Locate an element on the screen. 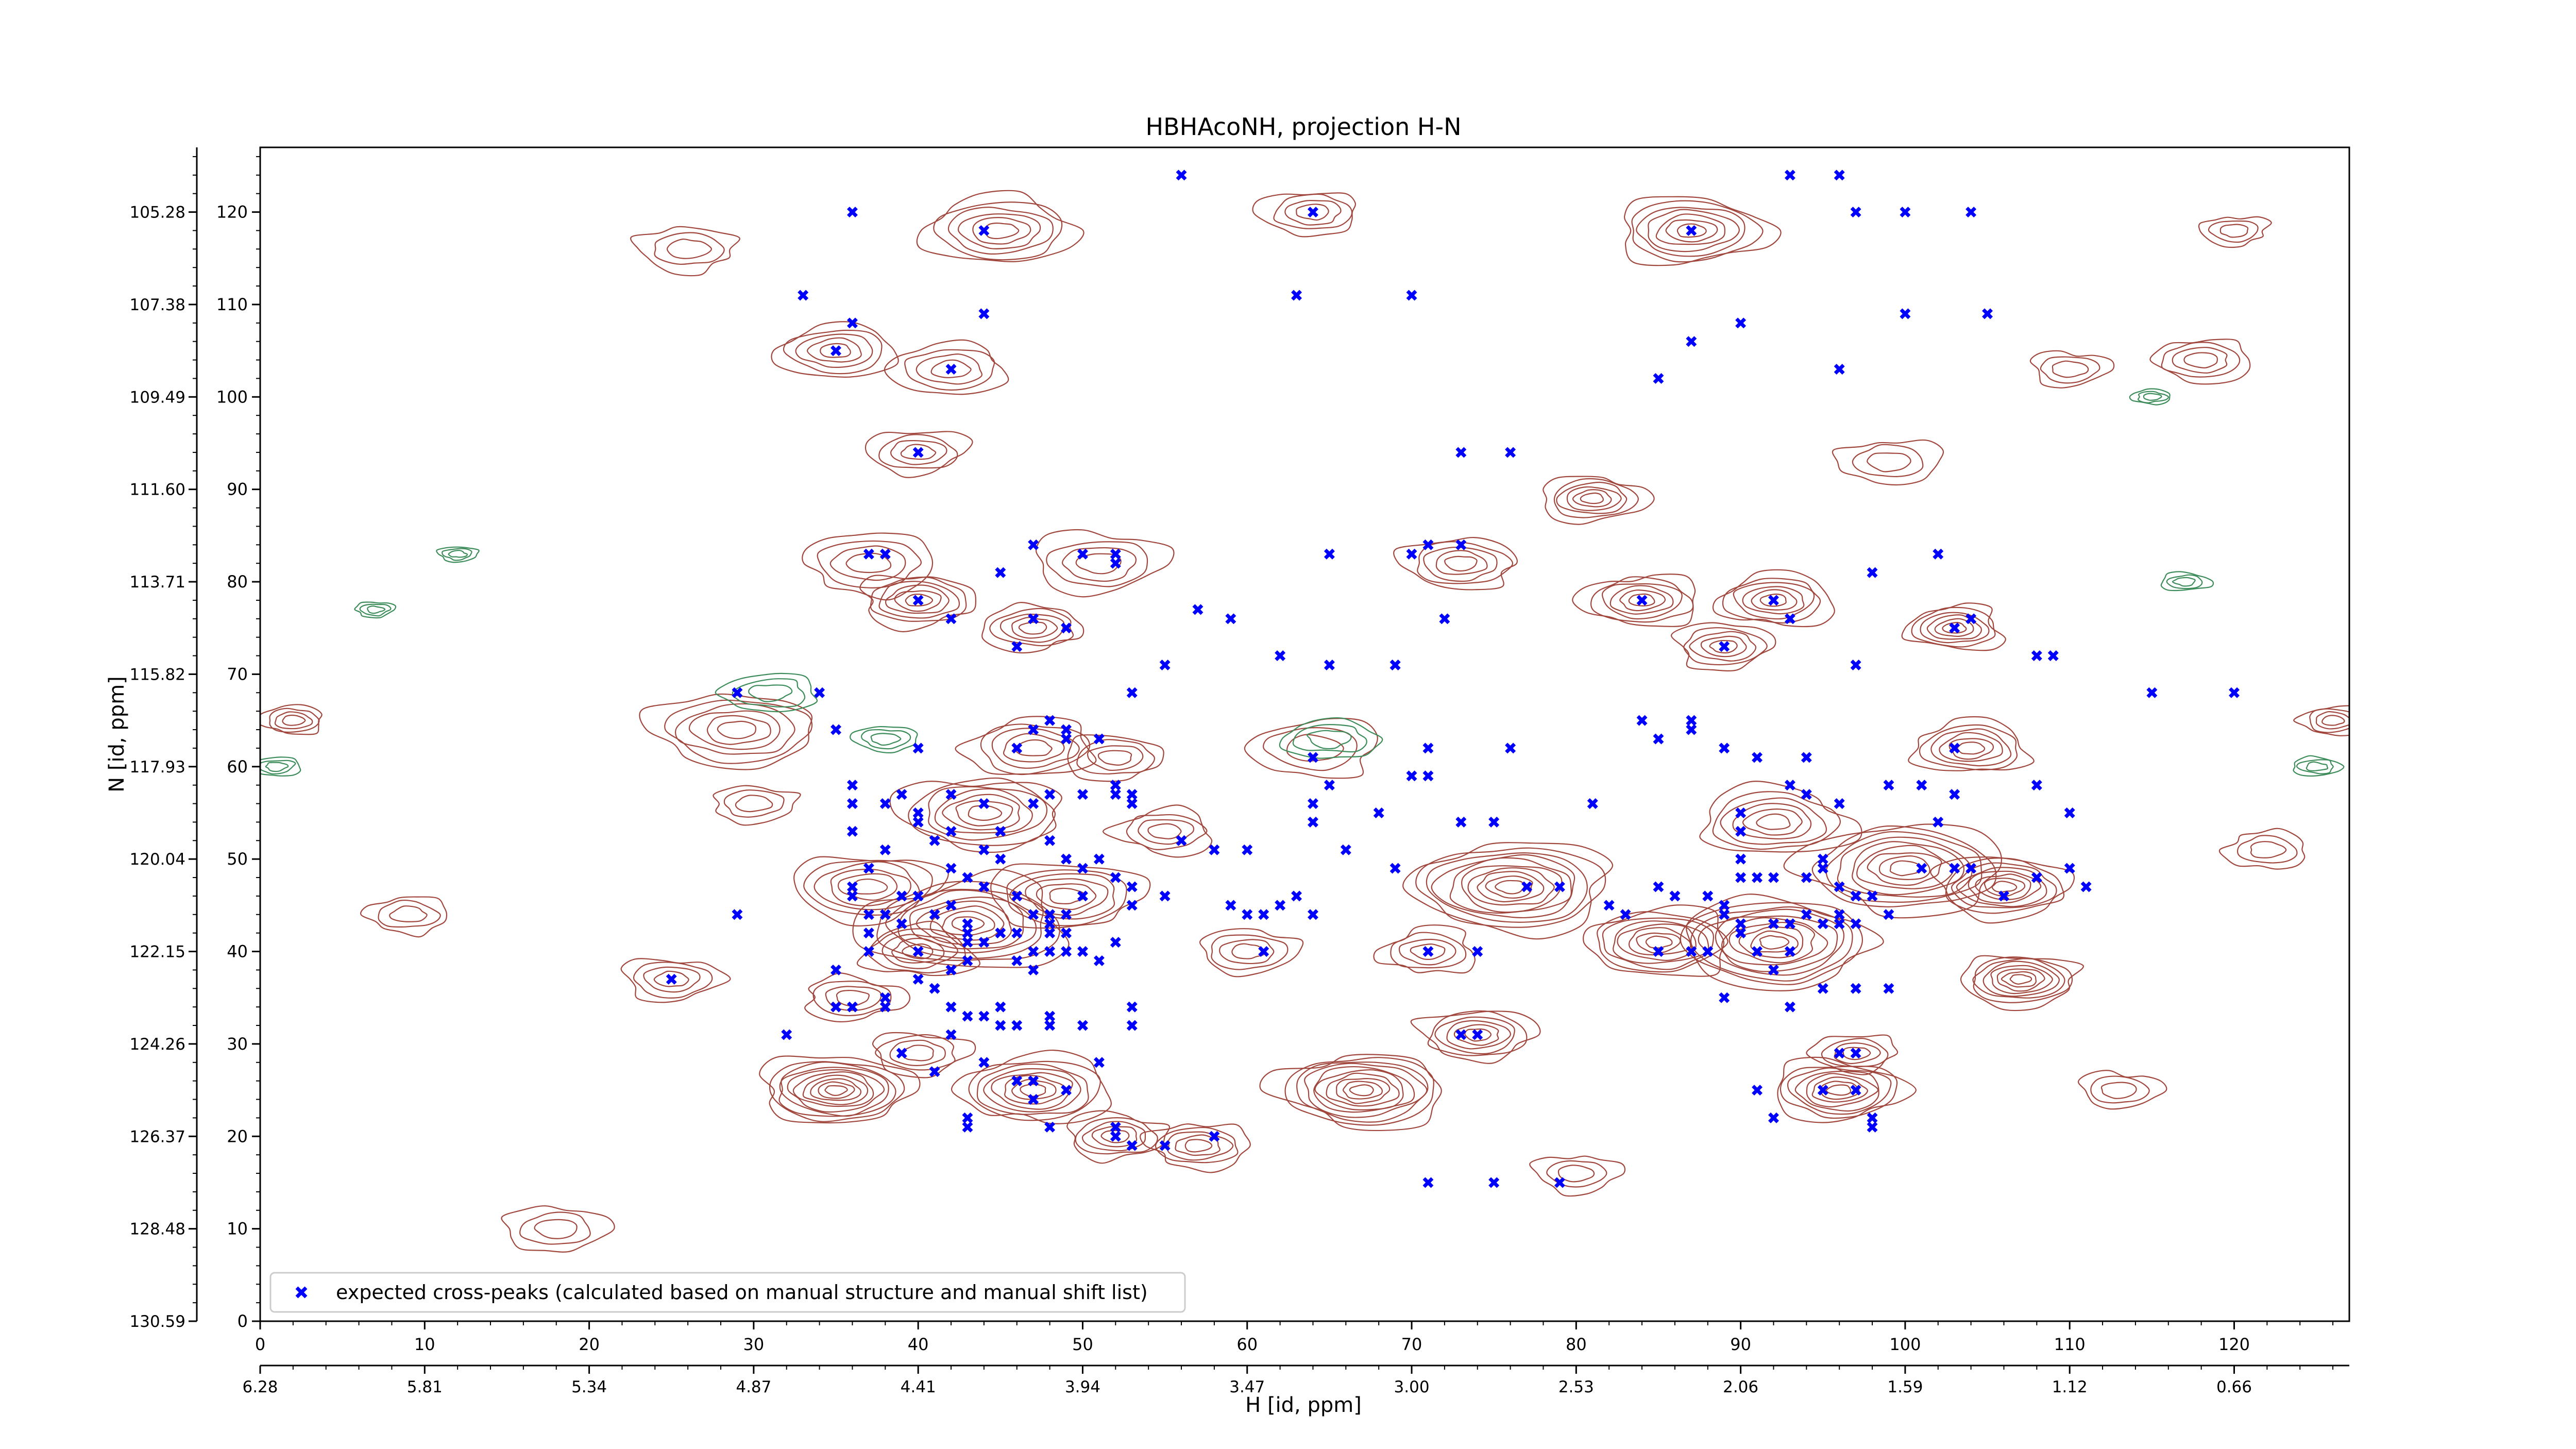 The height and width of the screenshot is (1449, 2576). x-index-tick-label: 60 is located at coordinates (1247, 1344).